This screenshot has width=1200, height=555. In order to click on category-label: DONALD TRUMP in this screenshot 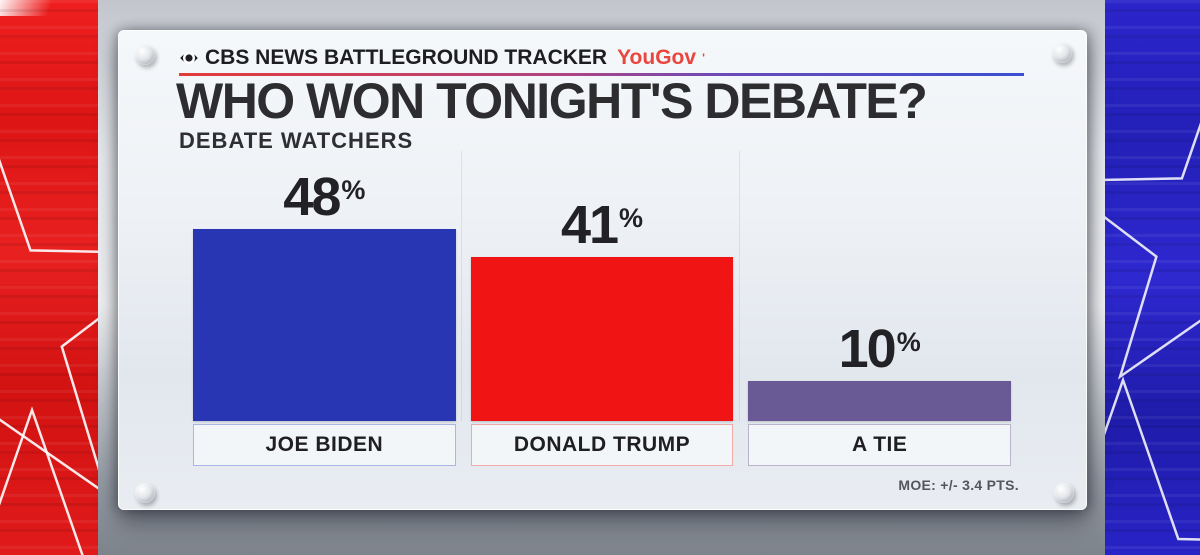, I will do `click(602, 445)`.